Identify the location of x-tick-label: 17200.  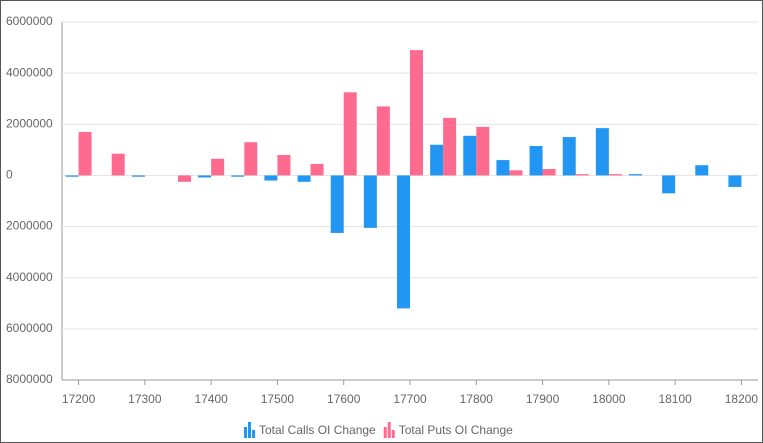
(79, 399).